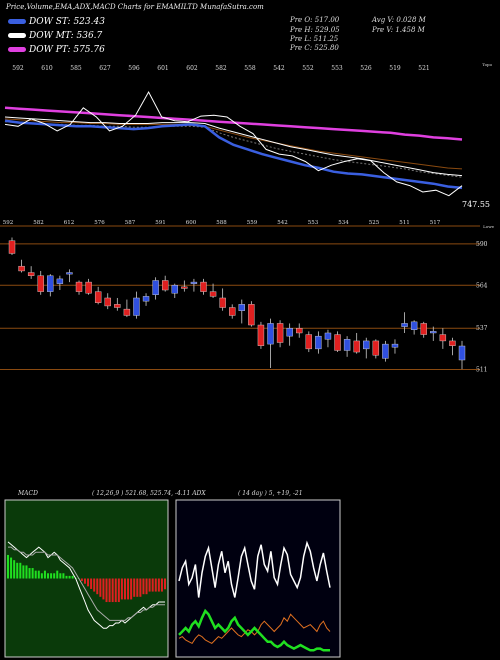  What do you see at coordinates (482, 285) in the screenshot?
I see `price-axis-label: 564` at bounding box center [482, 285].